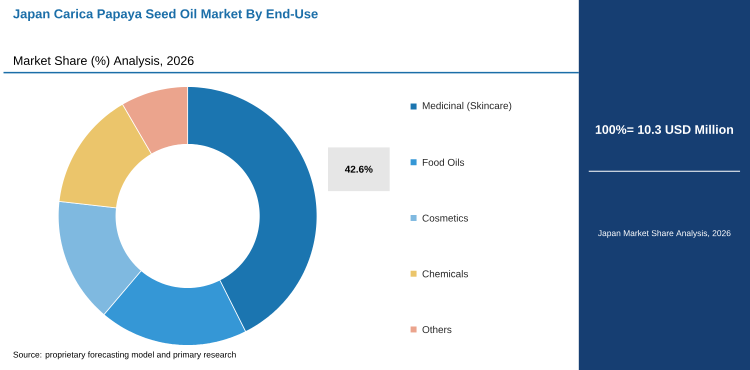 This screenshot has height=370, width=750. Describe the element at coordinates (124, 355) in the screenshot. I see `source-note: Source: proprietary forecasting model and primary research` at that location.